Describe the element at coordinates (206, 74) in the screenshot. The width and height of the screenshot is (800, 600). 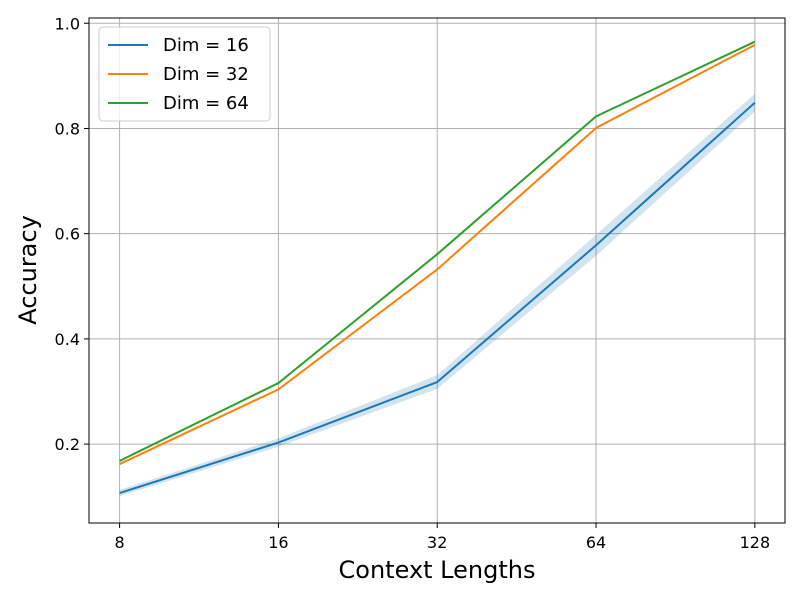
I see `legend-label-dim-32: Dim = 32` at that location.